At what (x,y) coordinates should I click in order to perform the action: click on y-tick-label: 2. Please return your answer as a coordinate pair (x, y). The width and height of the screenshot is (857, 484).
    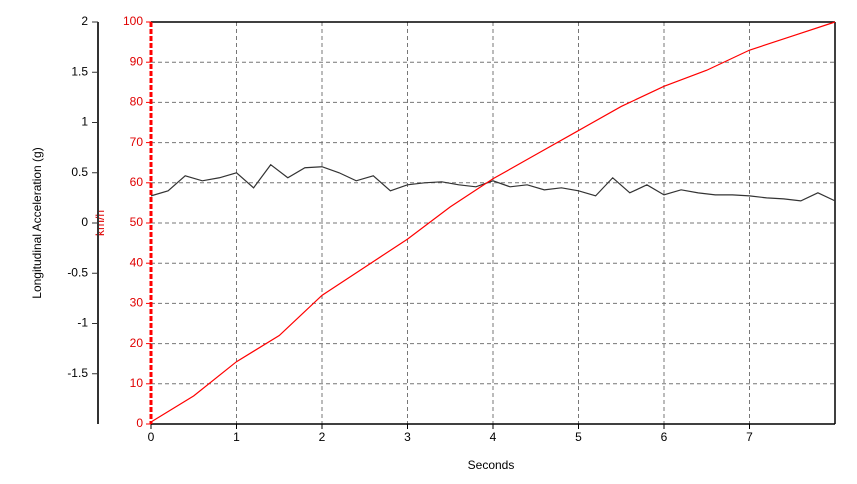
    Looking at the image, I should click on (84, 21).